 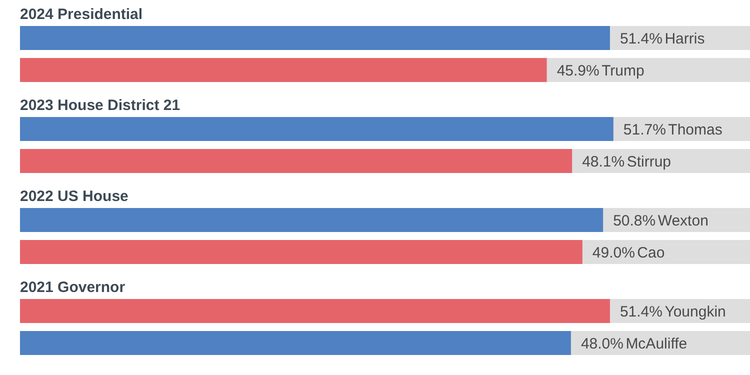 What do you see at coordinates (695, 311) in the screenshot?
I see `y-tick-label: Youngkin` at bounding box center [695, 311].